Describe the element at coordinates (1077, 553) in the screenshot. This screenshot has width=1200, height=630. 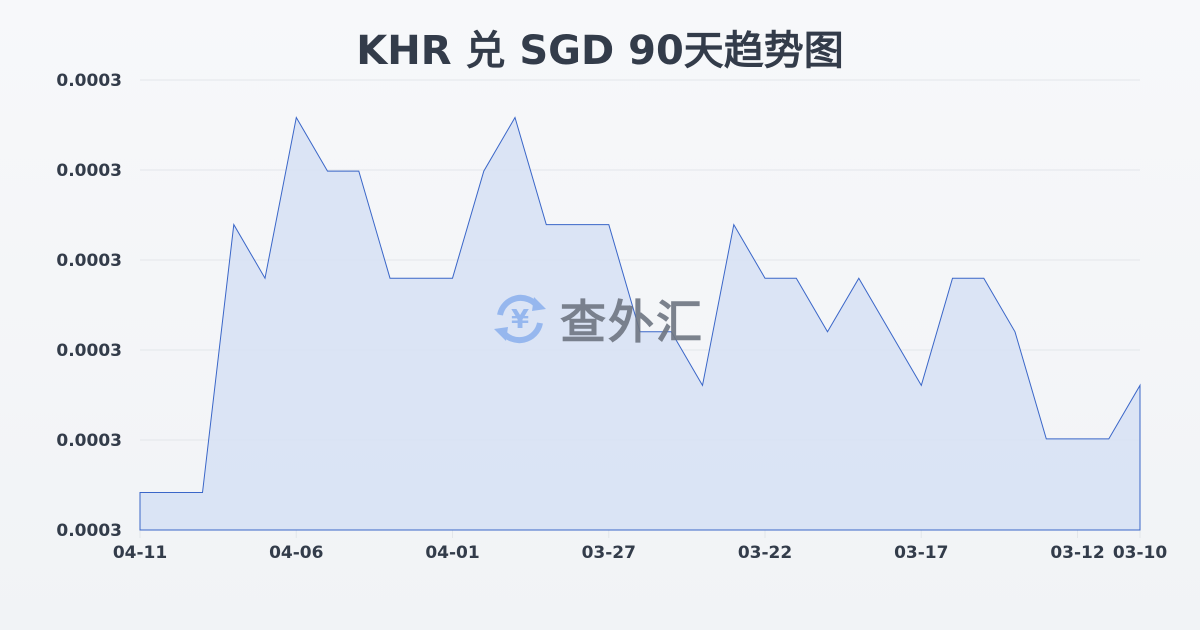
I see `x-tick-label: 03-12` at that location.